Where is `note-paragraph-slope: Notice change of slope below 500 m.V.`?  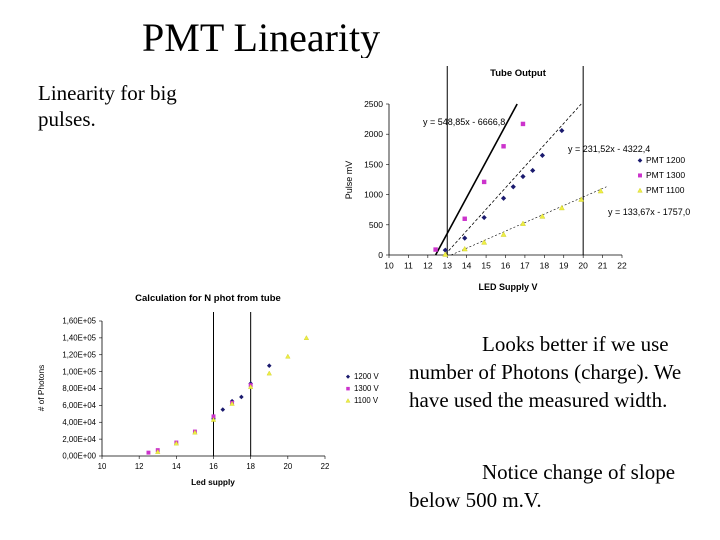
note-paragraph-slope: Notice change of slope below 500 m.V. is located at coordinates (559, 486).